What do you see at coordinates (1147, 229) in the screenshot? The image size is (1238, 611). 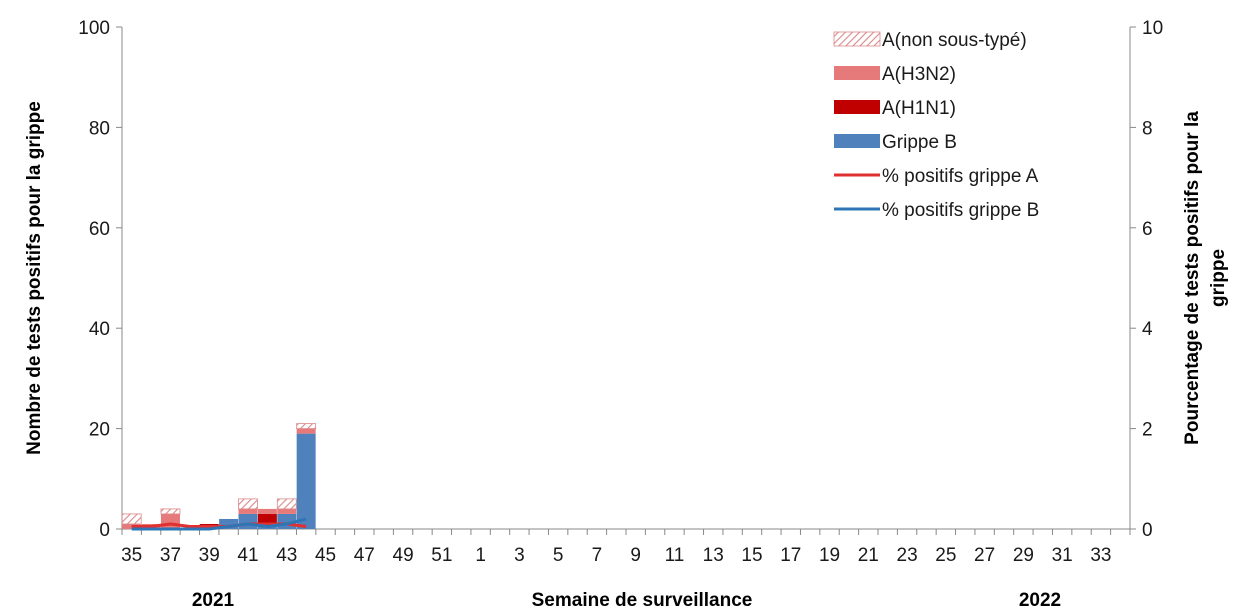 I see `right-tick-label: 6` at bounding box center [1147, 229].